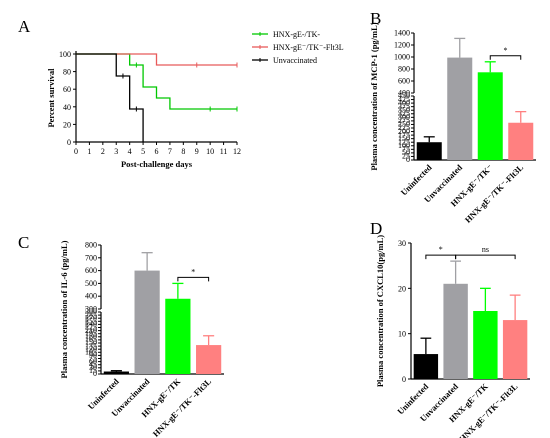  What do you see at coordinates (183, 151) in the screenshot?
I see `x-tick-label: 8` at bounding box center [183, 151].